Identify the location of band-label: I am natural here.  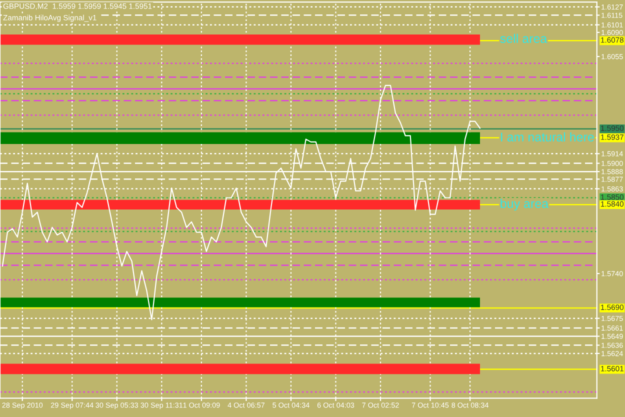
(547, 137).